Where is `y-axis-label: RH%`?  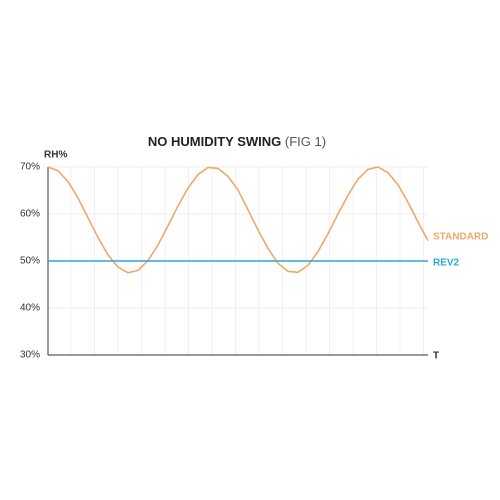
y-axis-label: RH% is located at coordinates (55, 155).